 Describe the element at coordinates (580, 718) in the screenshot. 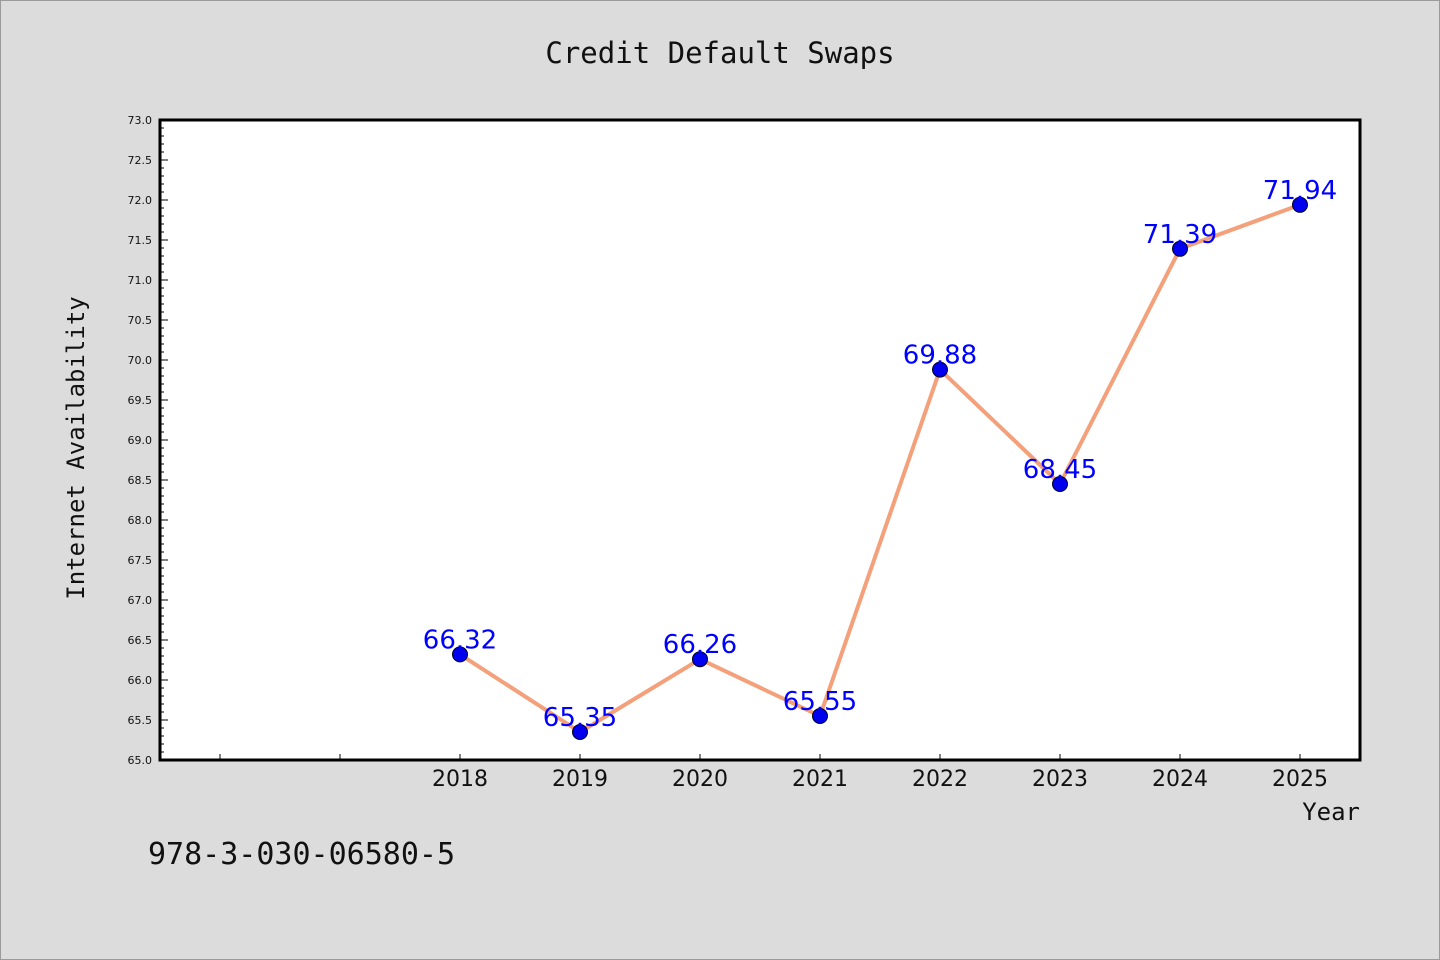

I see `data-point-label: 65.35` at that location.